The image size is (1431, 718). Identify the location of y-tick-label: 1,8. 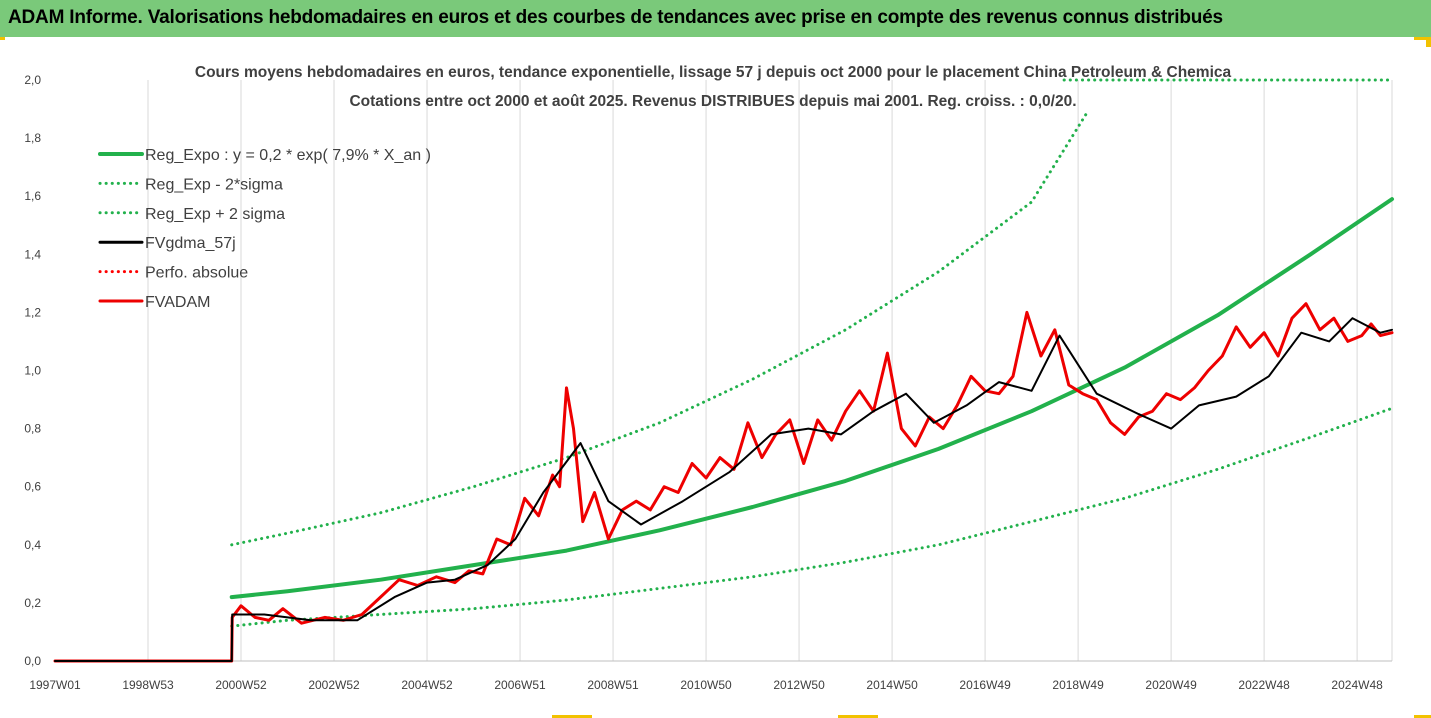
(32, 138).